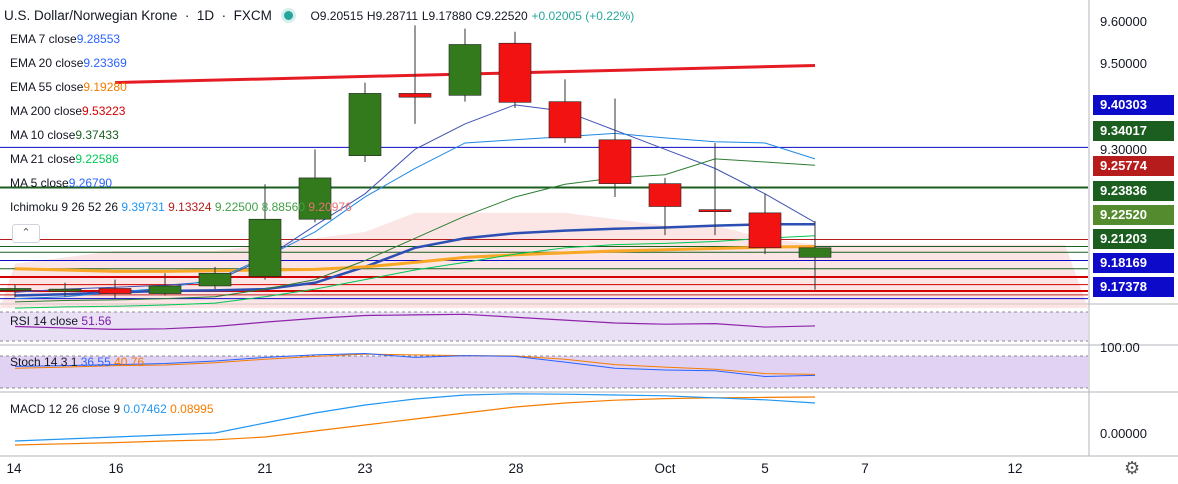 Image resolution: width=1178 pixels, height=484 pixels. What do you see at coordinates (96, 321) in the screenshot?
I see `rsi-value: 51.56` at bounding box center [96, 321].